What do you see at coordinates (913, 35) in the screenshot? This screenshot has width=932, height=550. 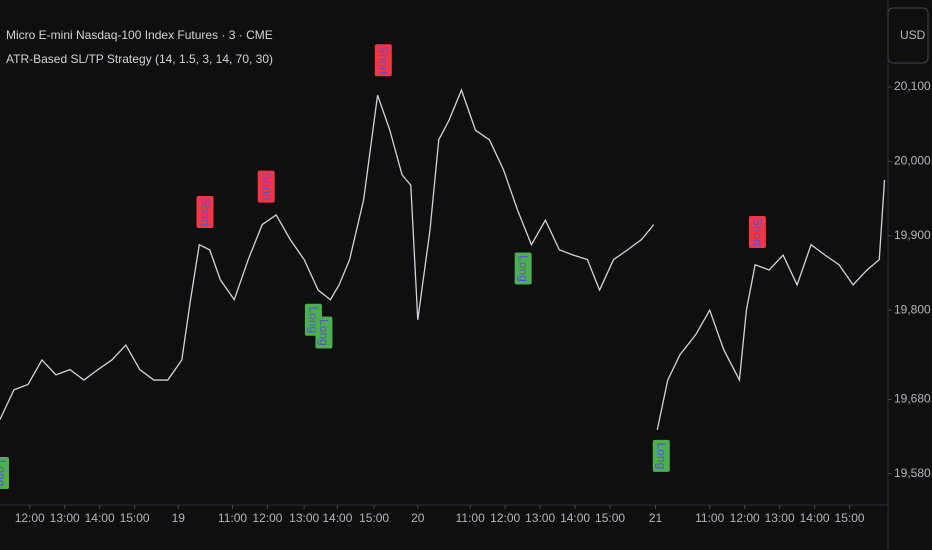 I see `currency-label: USD` at bounding box center [913, 35].